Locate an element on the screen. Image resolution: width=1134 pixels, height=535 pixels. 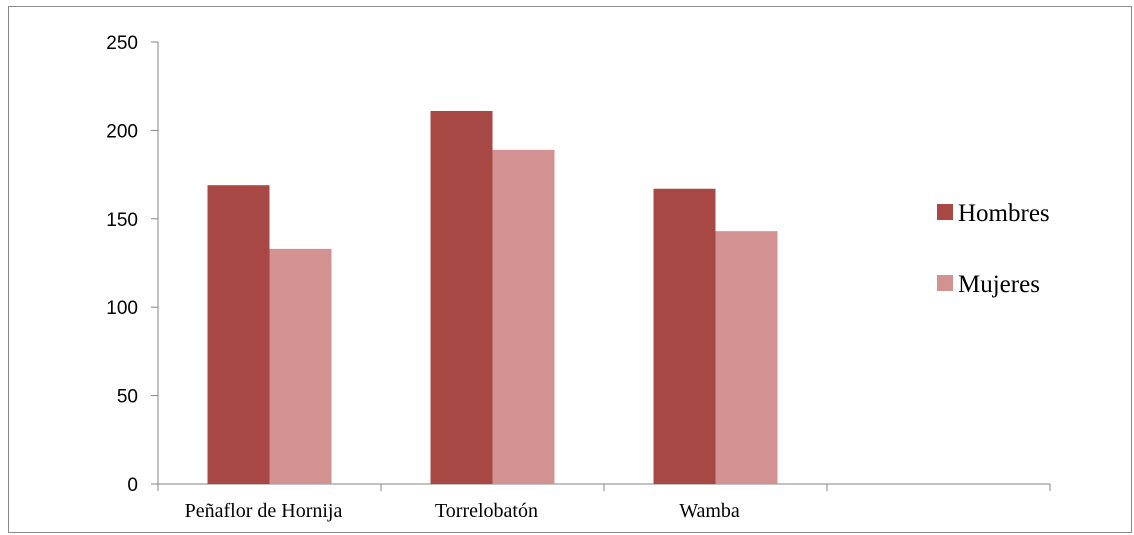
legend: Hombres Mujeres is located at coordinates (993, 249).